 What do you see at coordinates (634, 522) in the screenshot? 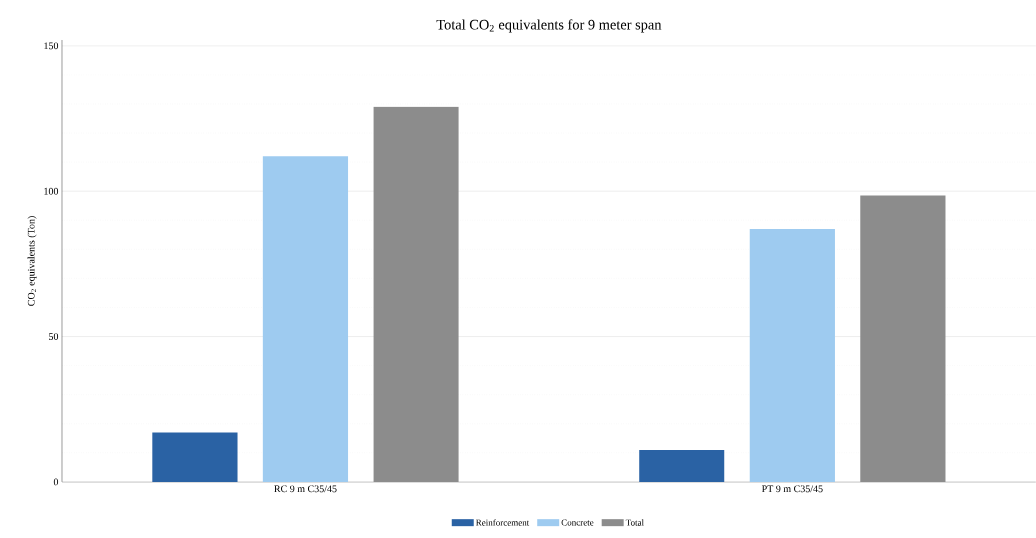
I see `legend-label: Total` at bounding box center [634, 522].